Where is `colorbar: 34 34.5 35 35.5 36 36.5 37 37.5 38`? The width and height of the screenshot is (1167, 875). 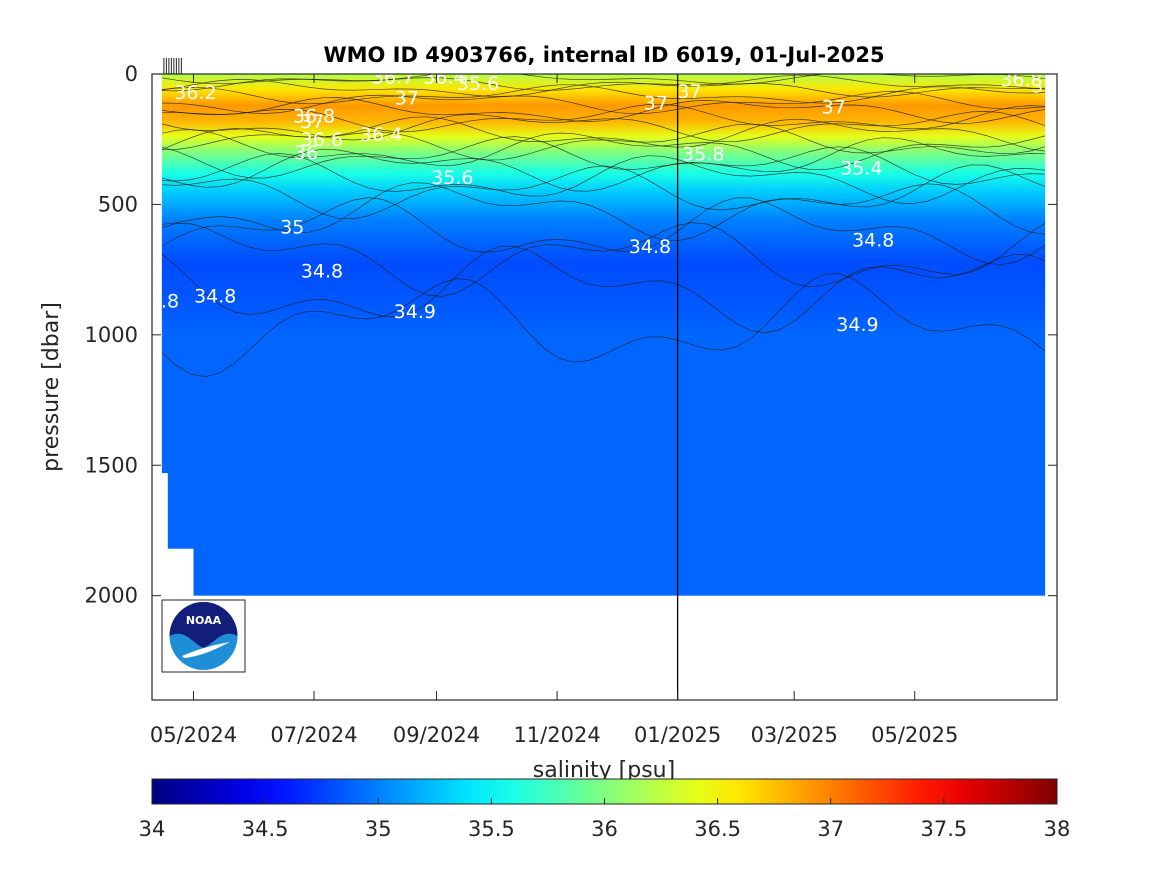 colorbar: 34 34.5 35 35.5 36 36.5 37 37.5 38 is located at coordinates (605, 809).